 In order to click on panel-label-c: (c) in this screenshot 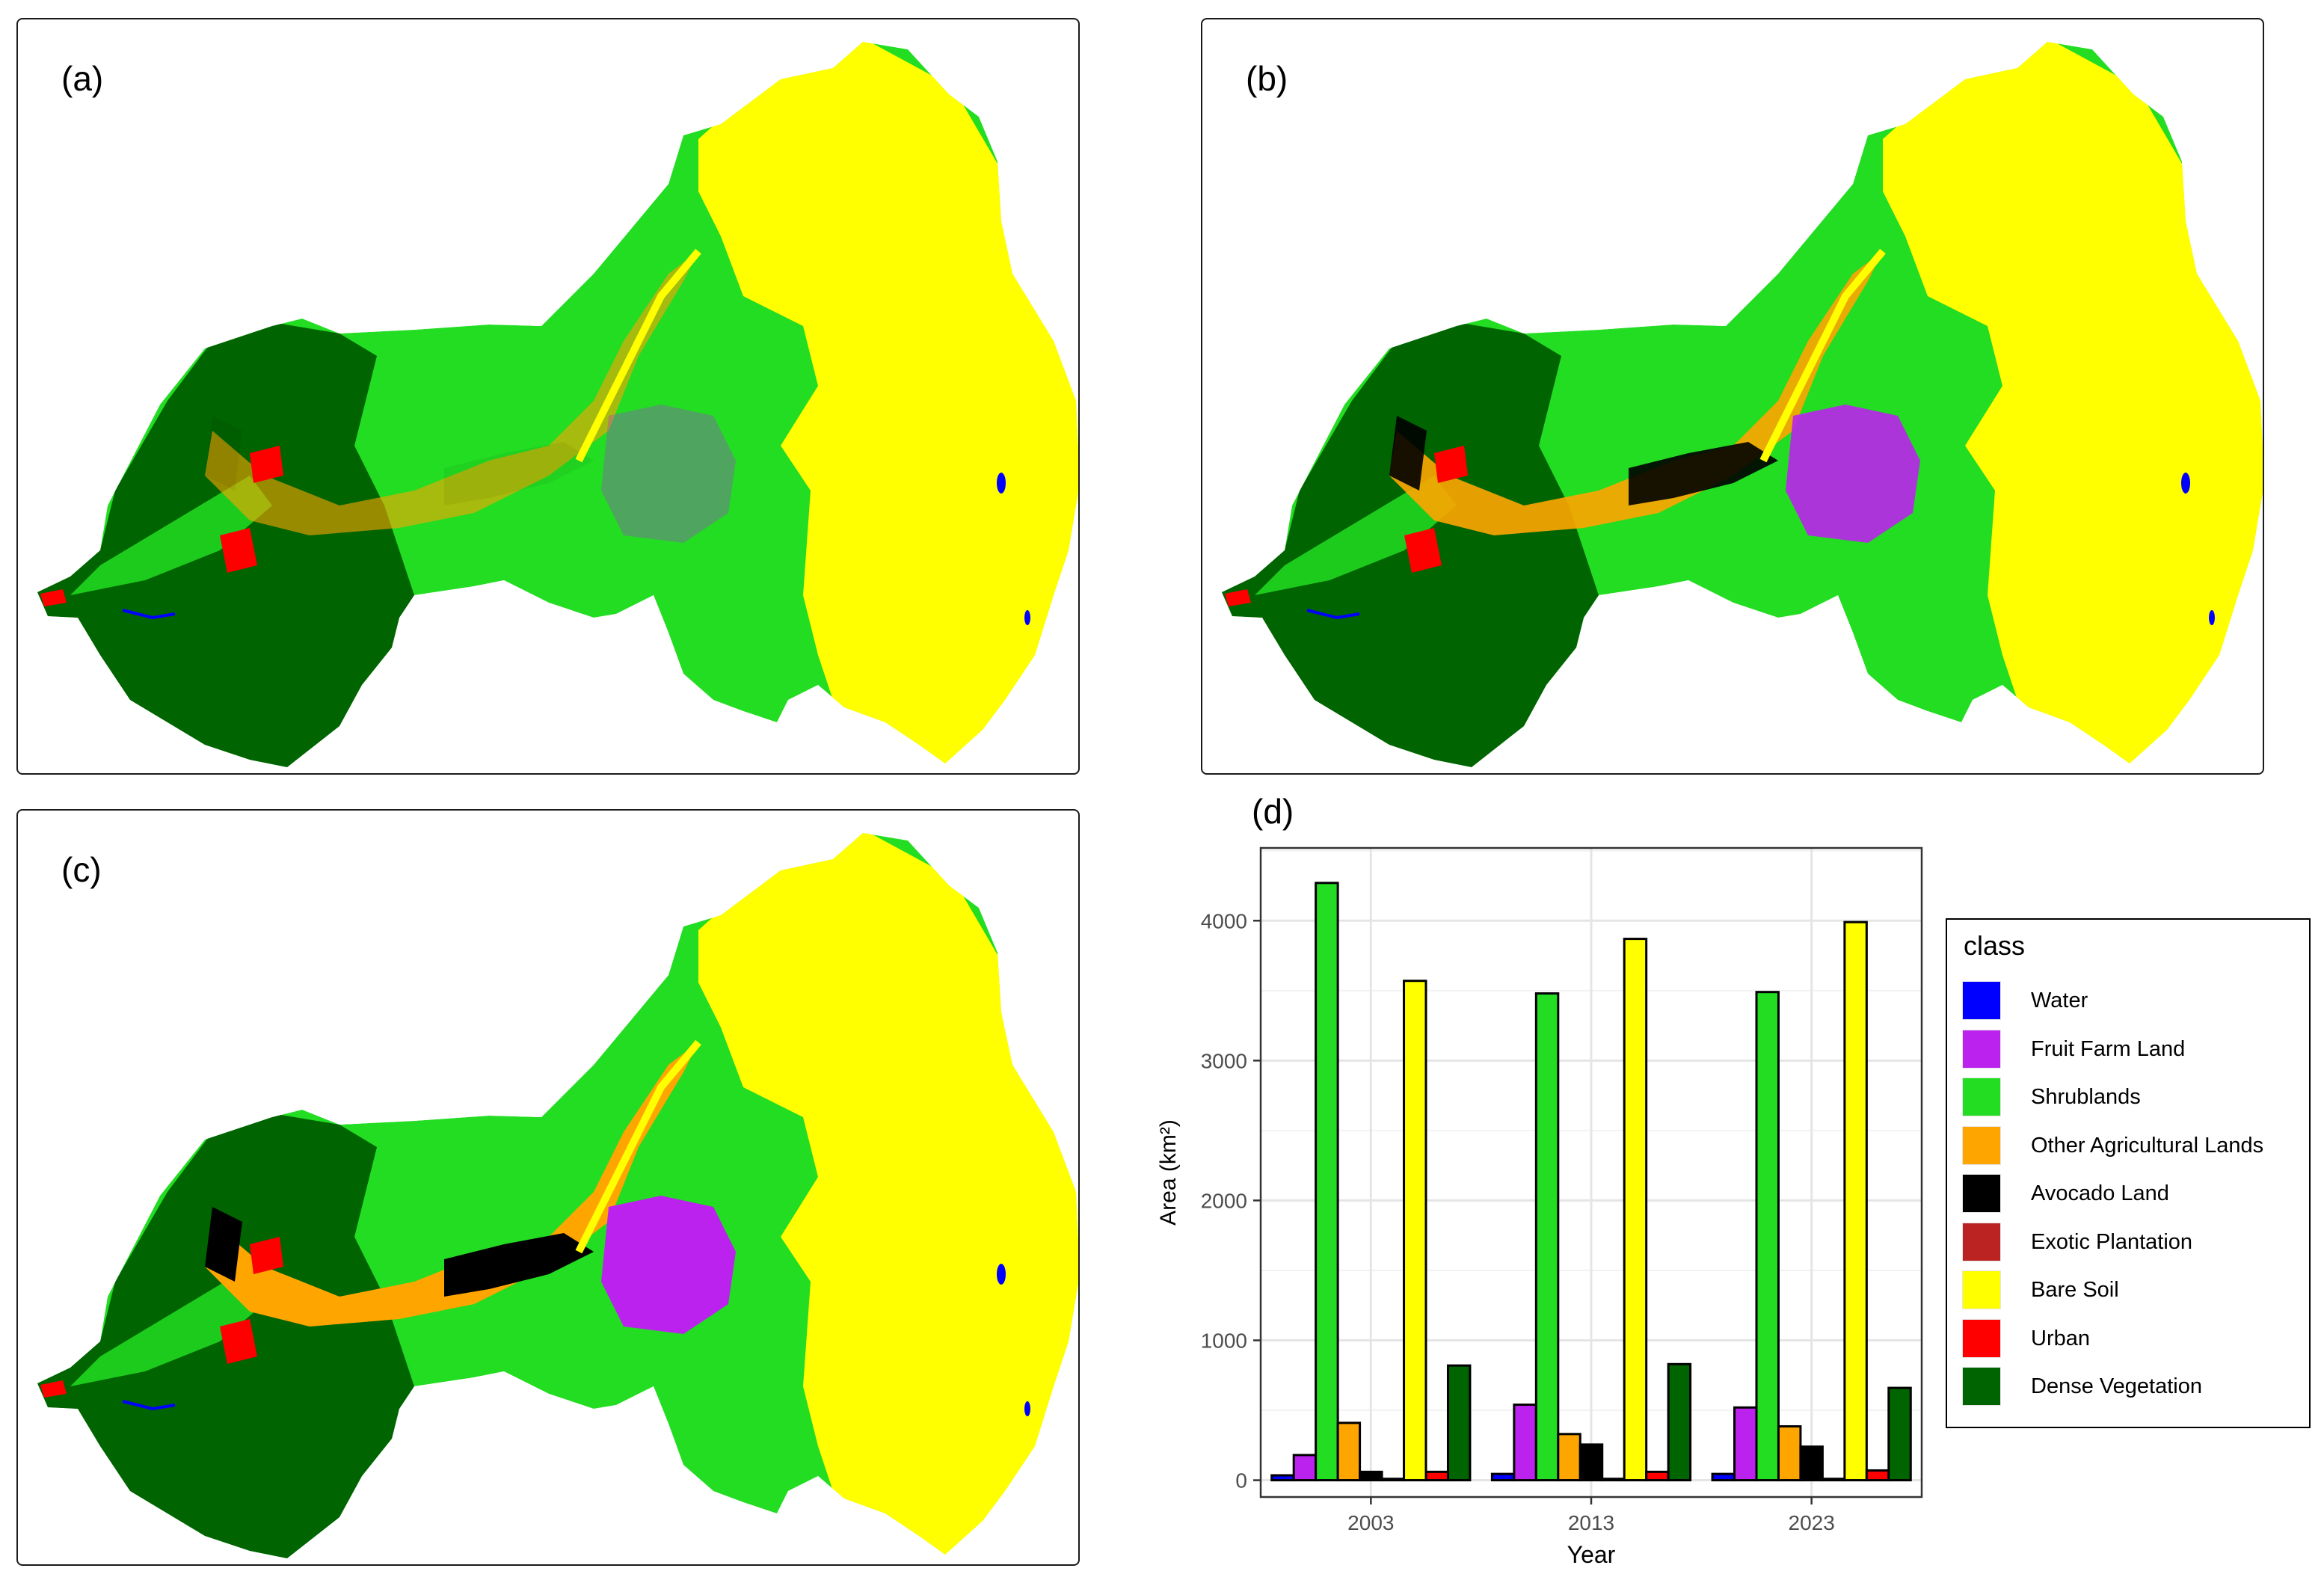, I will do `click(81, 870)`.